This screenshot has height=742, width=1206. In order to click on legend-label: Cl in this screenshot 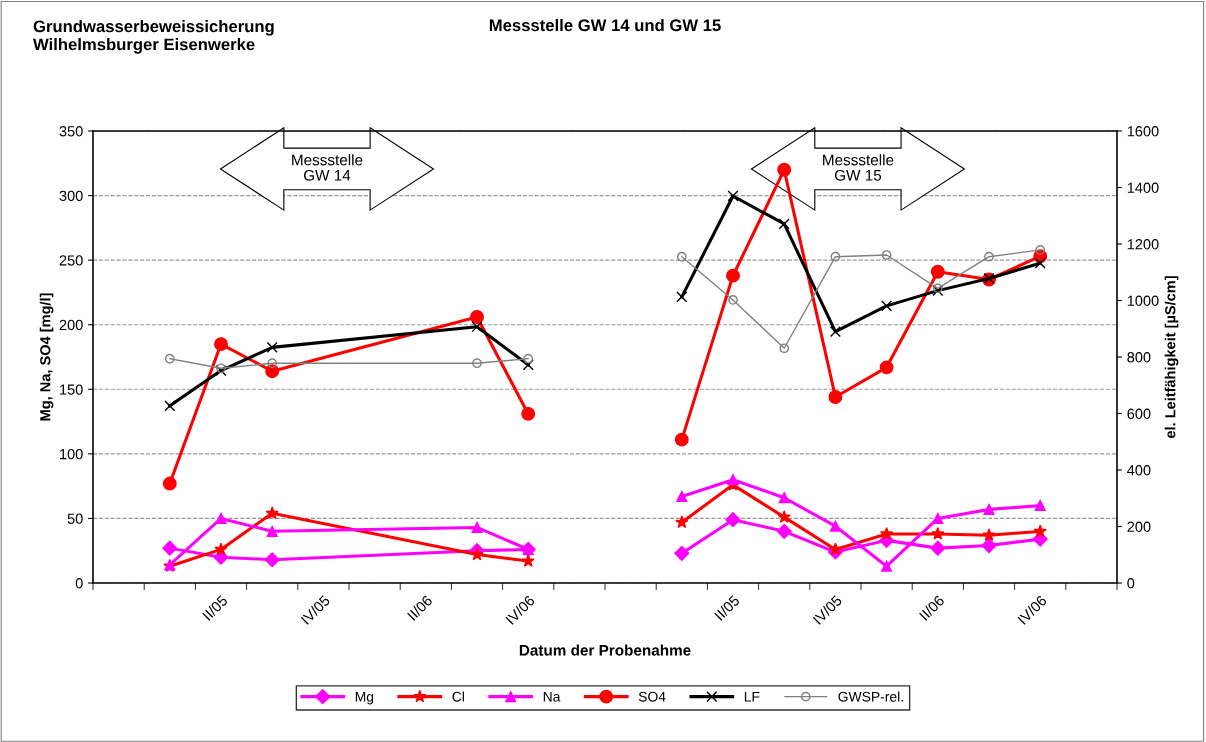, I will do `click(458, 696)`.